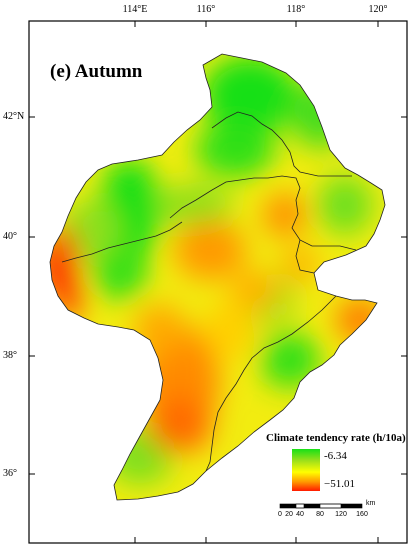 This screenshot has width=416, height=550. Describe the element at coordinates (14, 116) in the screenshot. I see `lat-tick-label: 42°N` at that location.